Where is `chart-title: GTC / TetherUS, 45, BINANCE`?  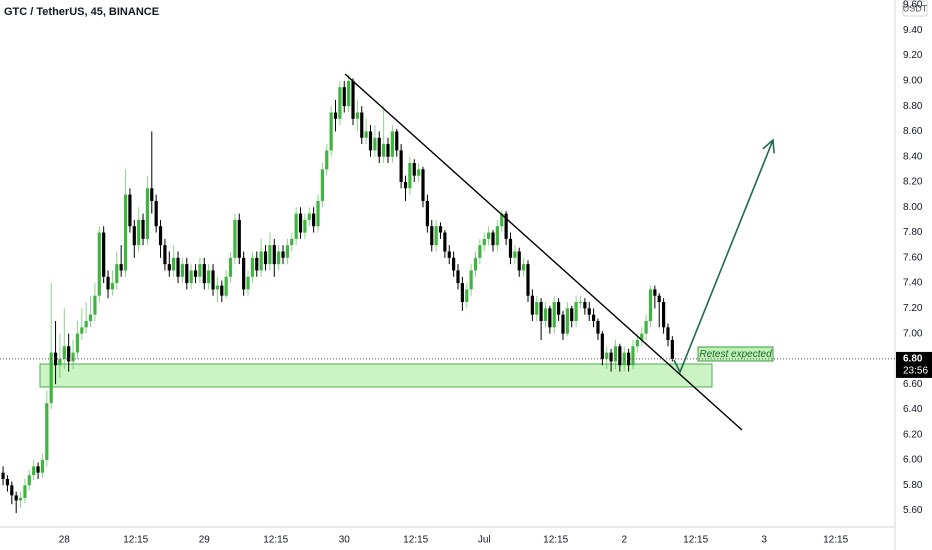
chart-title: GTC / TetherUS, 45, BINANCE is located at coordinates (81, 12).